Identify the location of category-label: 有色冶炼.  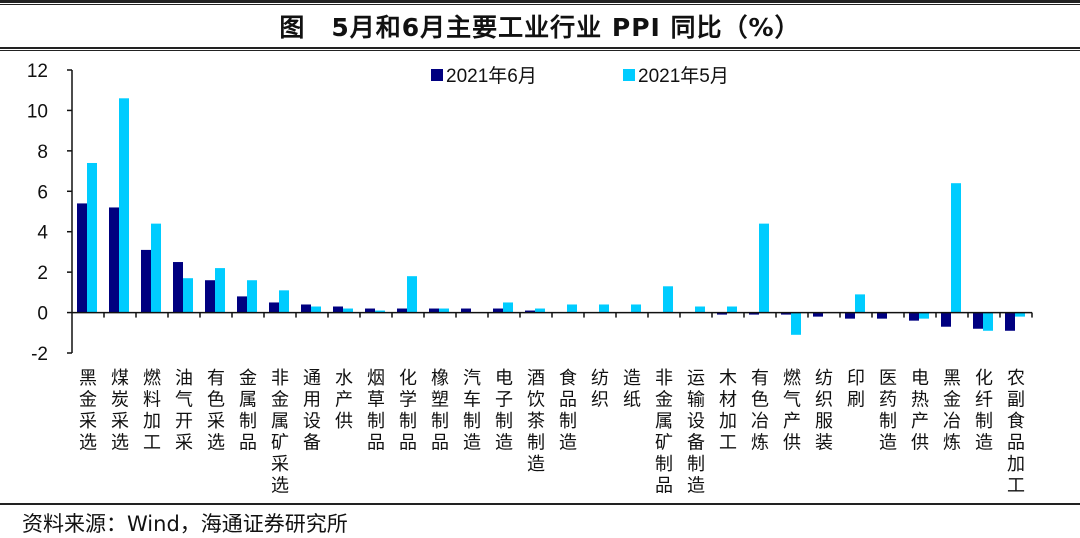
(760, 411).